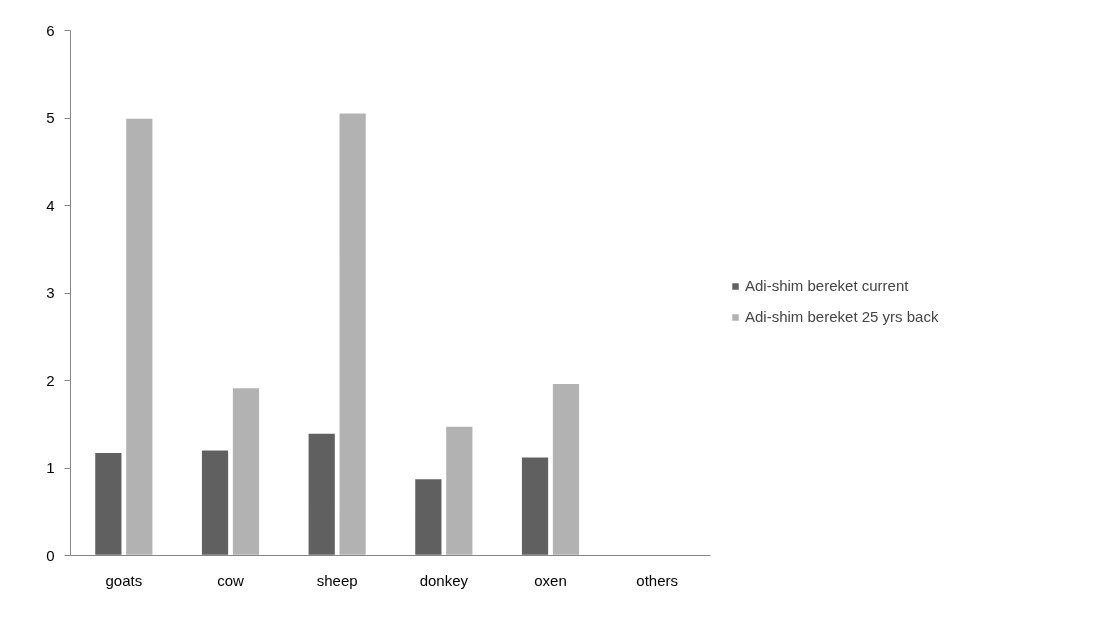 The height and width of the screenshot is (641, 1116). Describe the element at coordinates (124, 580) in the screenshot. I see `x-tick-label: goats` at that location.